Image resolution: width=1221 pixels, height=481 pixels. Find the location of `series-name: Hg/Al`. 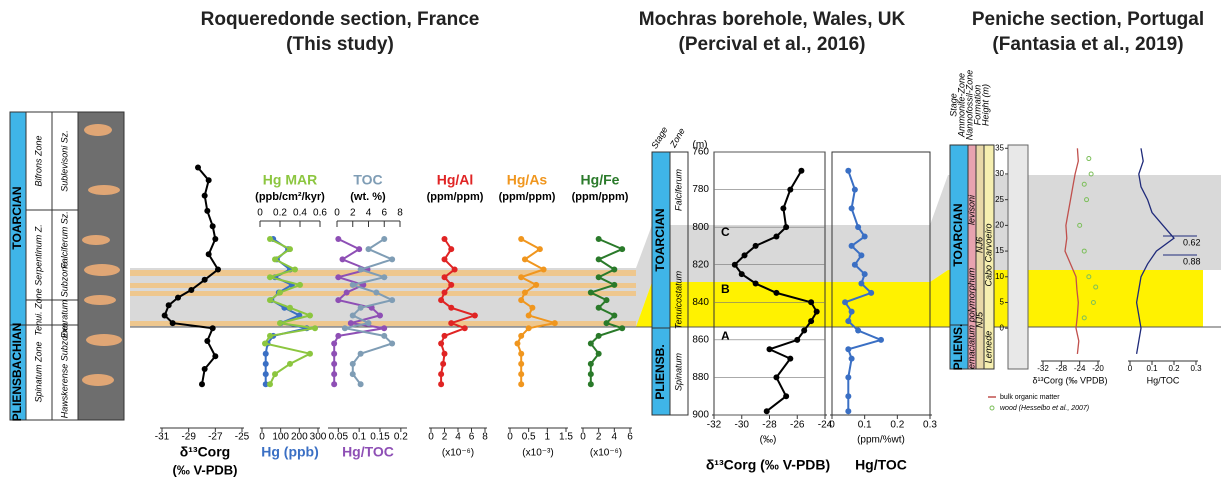

series-name: Hg/Al is located at coordinates (455, 180).